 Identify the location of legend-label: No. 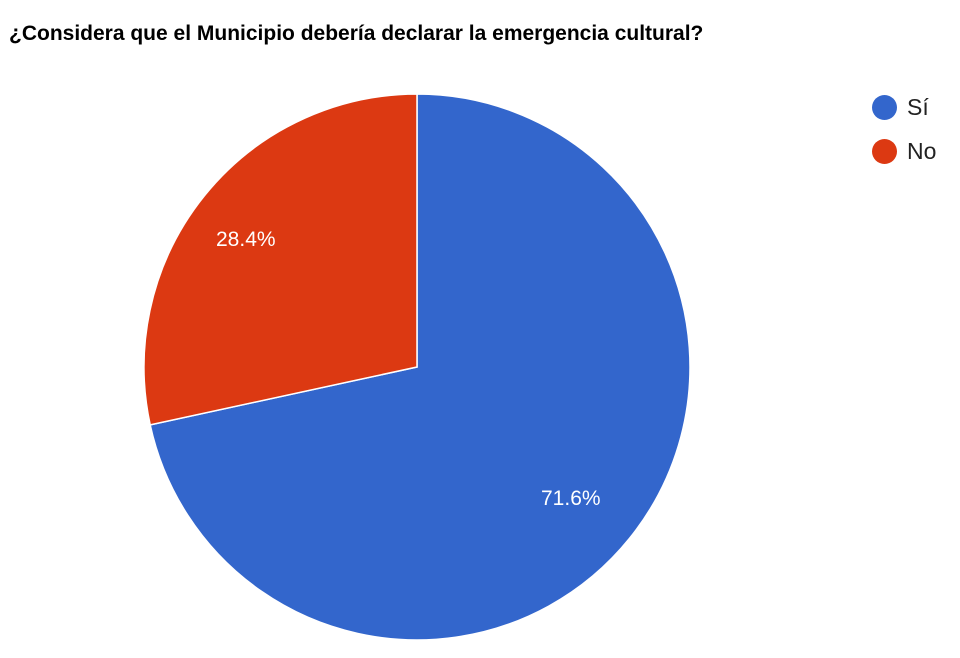
(922, 150).